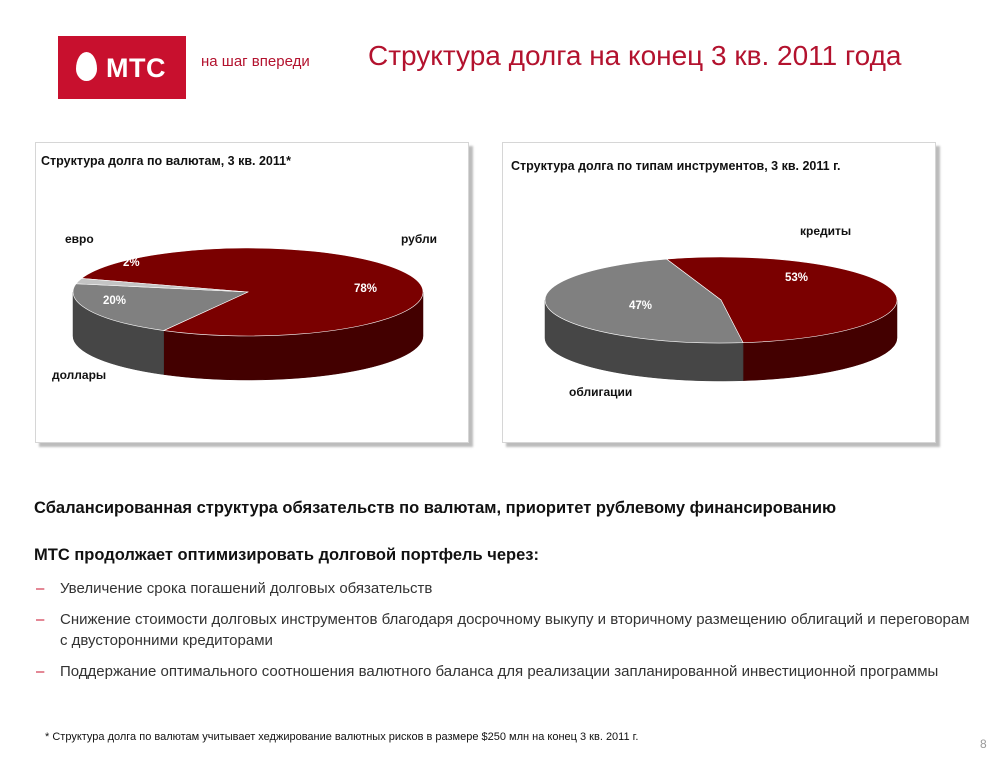 Image resolution: width=1000 pixels, height=765 pixels. Describe the element at coordinates (419, 239) in the screenshot. I see `legend-label-rubles: рубли` at that location.